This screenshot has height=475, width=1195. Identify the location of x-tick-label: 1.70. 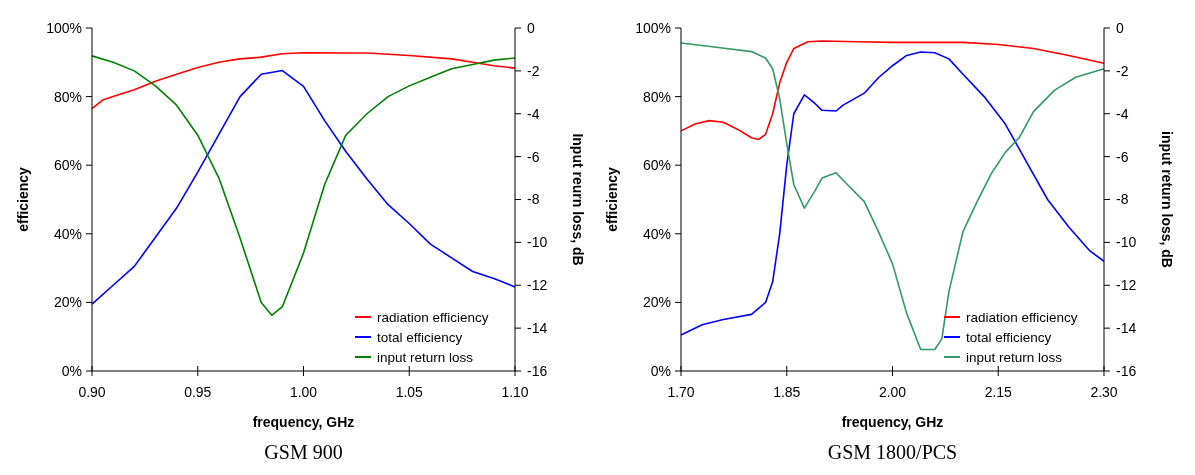
(681, 392).